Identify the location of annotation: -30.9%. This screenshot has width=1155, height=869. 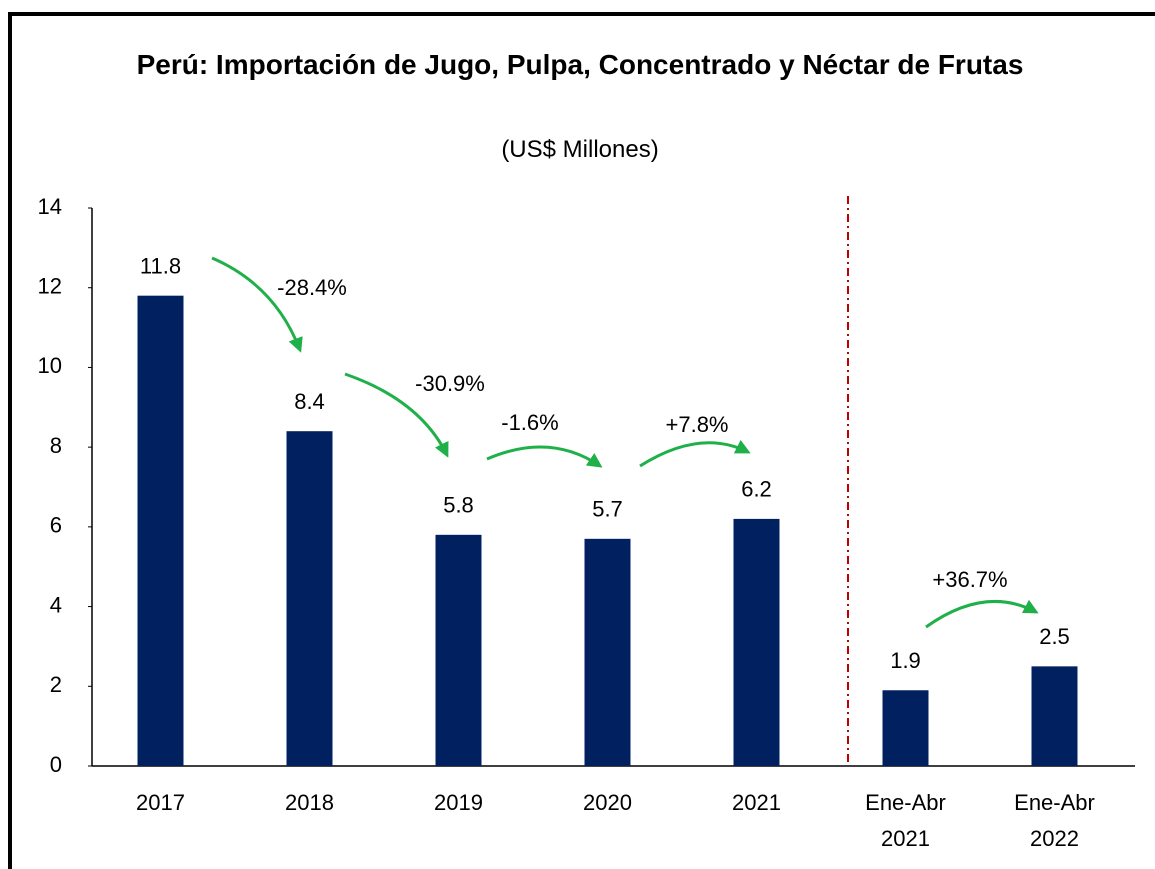
(450, 383).